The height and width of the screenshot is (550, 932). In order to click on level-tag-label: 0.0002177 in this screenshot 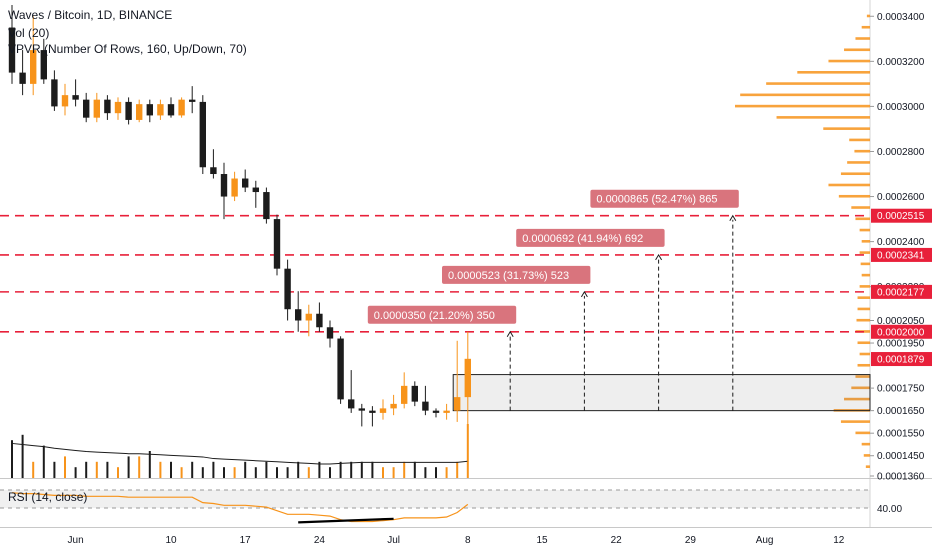, I will do `click(901, 292)`.